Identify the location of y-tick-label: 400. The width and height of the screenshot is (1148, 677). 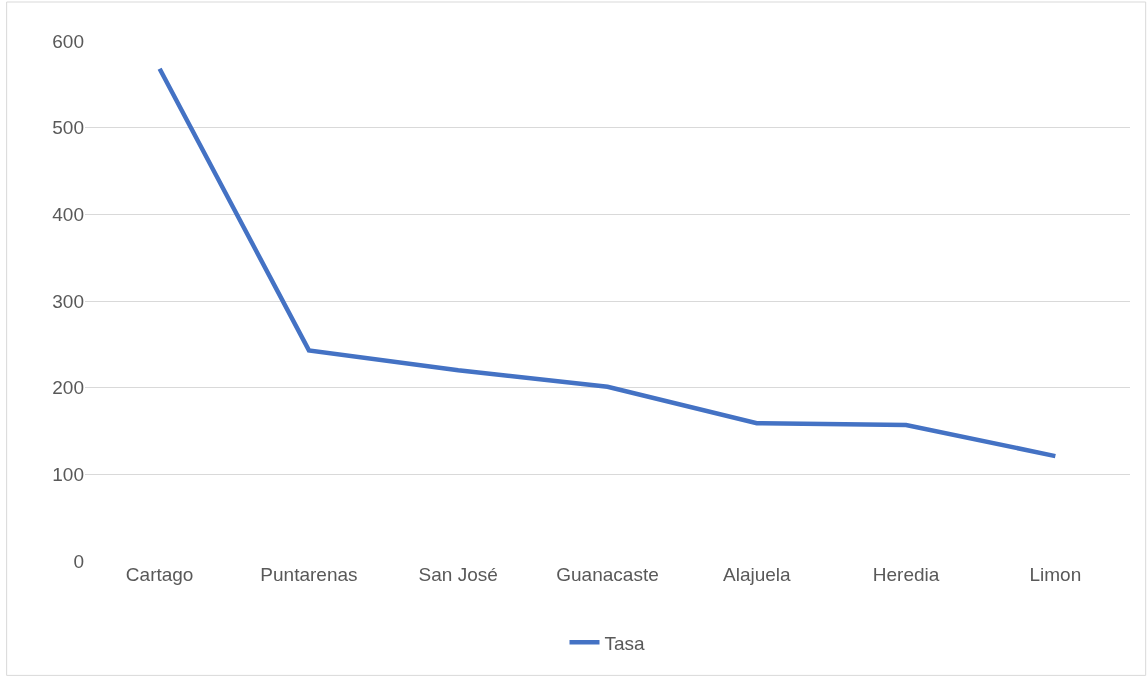
(68, 214).